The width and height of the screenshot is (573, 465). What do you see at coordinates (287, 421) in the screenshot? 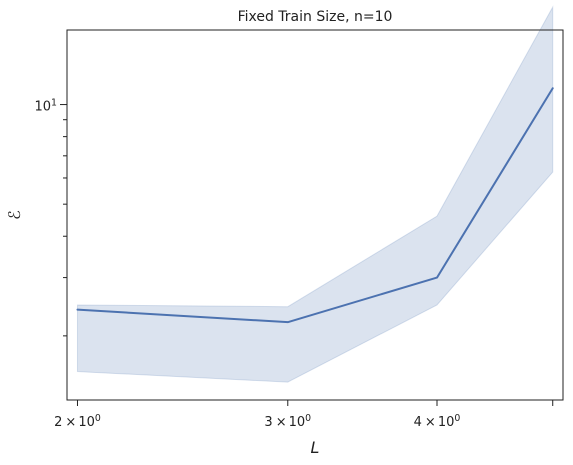
I see `x-tick-label-1: 3 × 100` at bounding box center [287, 421].